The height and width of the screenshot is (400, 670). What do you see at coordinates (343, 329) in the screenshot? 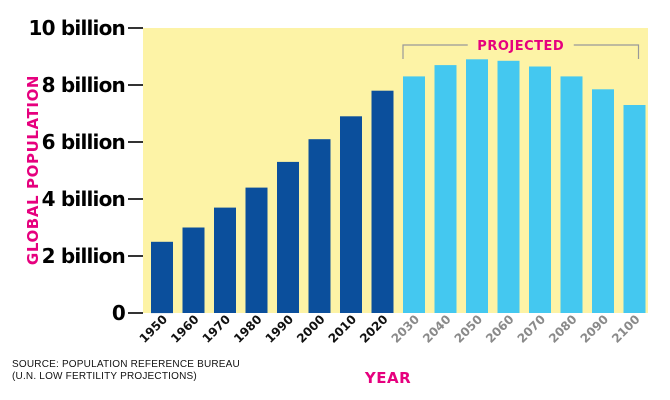
I see `x-tick-label: 2010` at bounding box center [343, 329].